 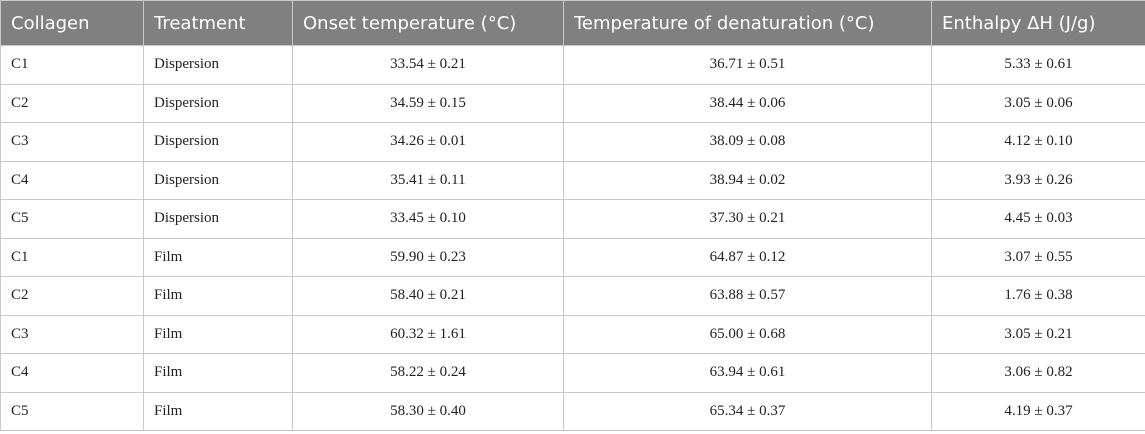 What do you see at coordinates (747, 65) in the screenshot?
I see `table-cell: 36.71 ± 0.51` at bounding box center [747, 65].